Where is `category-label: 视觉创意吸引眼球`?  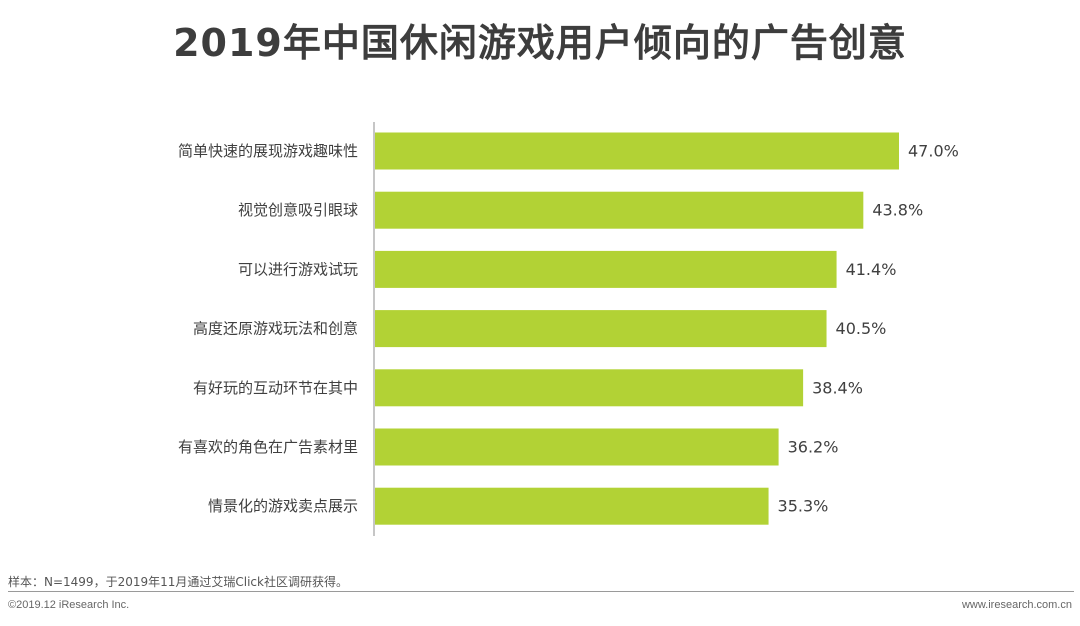
category-label: 视觉创意吸引眼球 is located at coordinates (298, 210).